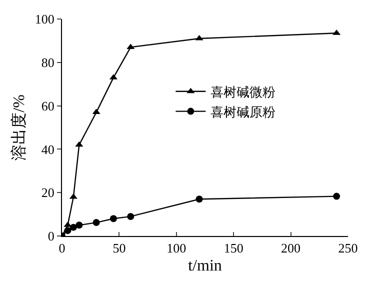 The image size is (370, 284). I want to click on y-tick-label: 0, so click(51, 236).